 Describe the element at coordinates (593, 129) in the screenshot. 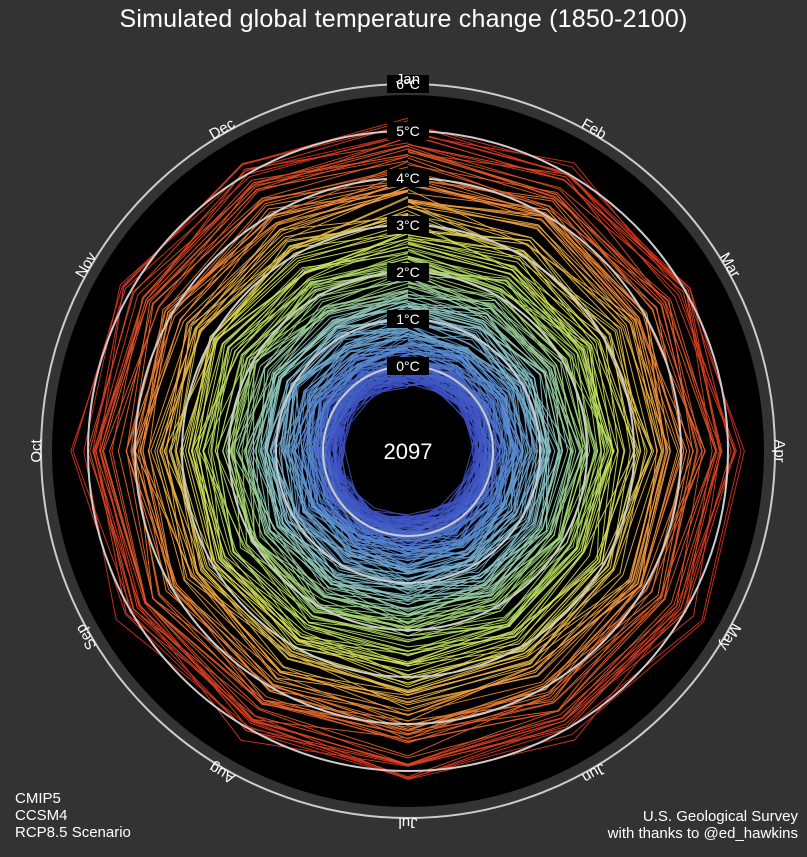

I see `month-label-feb: Feb` at that location.